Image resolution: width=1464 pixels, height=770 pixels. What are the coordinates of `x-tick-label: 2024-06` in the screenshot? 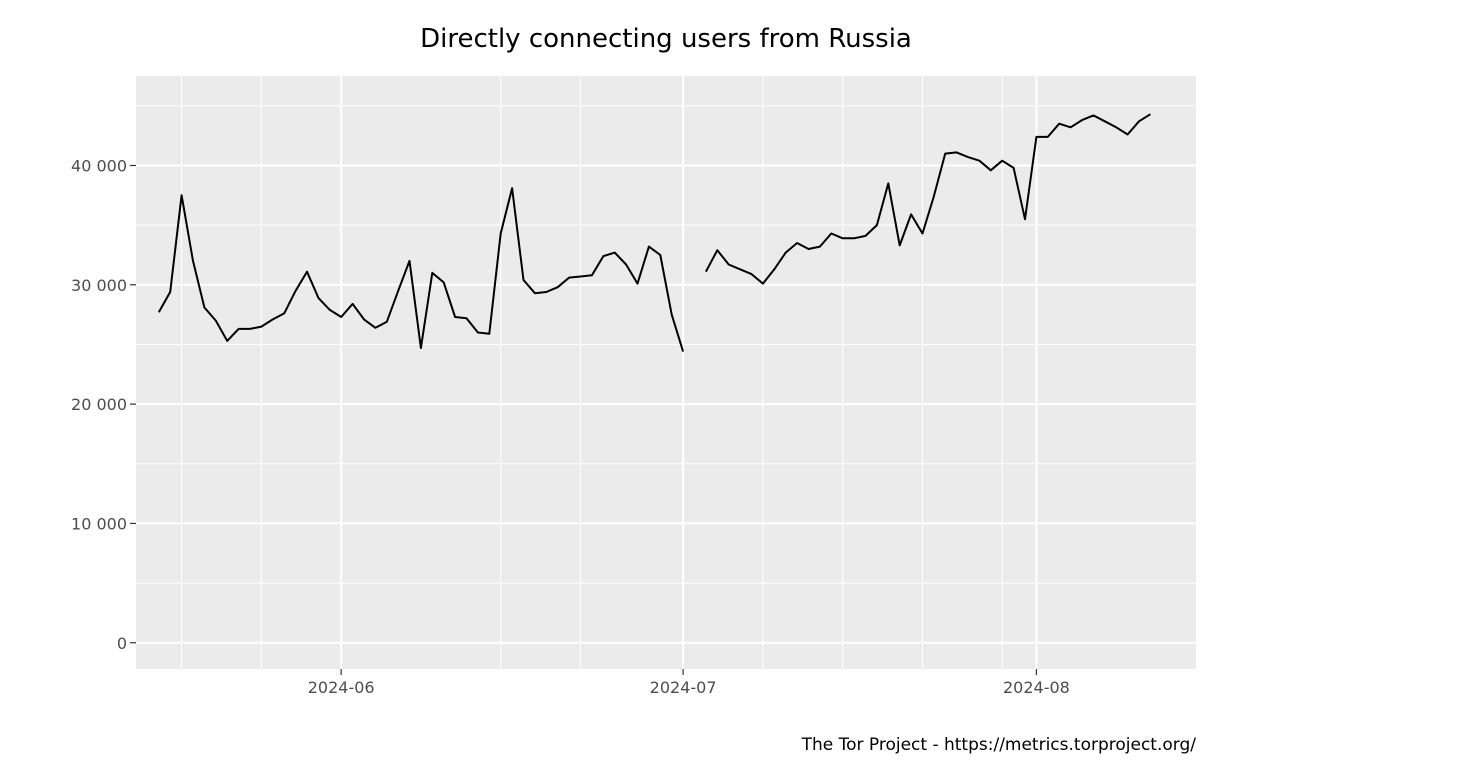 It's located at (341, 687).